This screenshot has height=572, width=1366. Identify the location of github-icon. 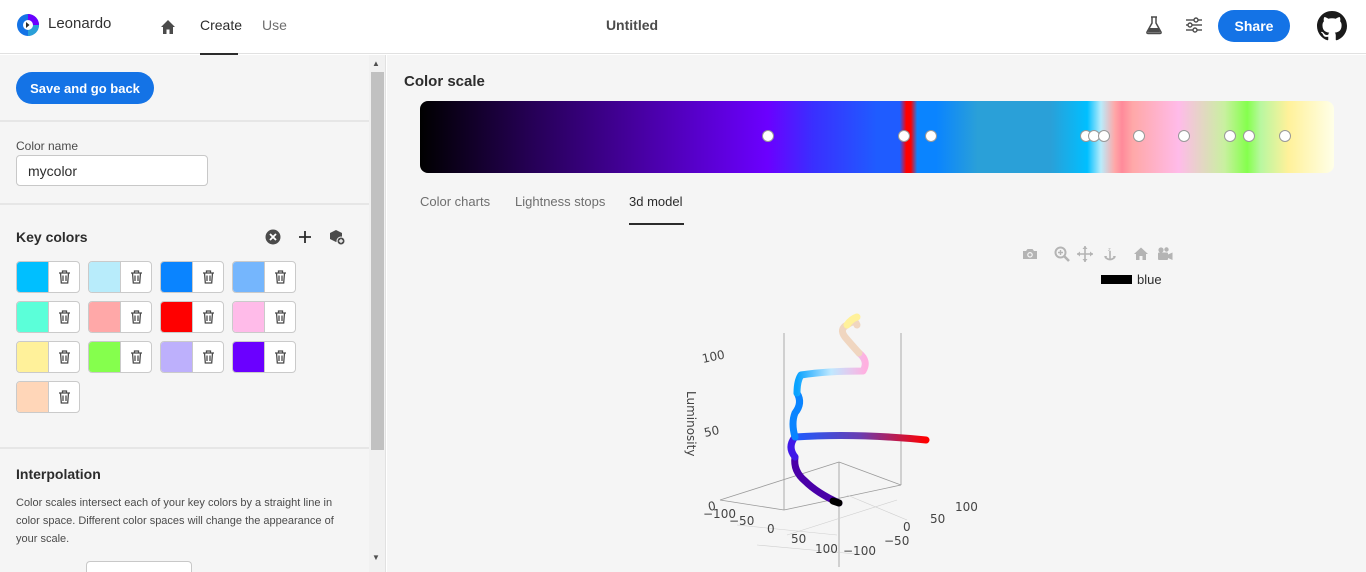
(1332, 26).